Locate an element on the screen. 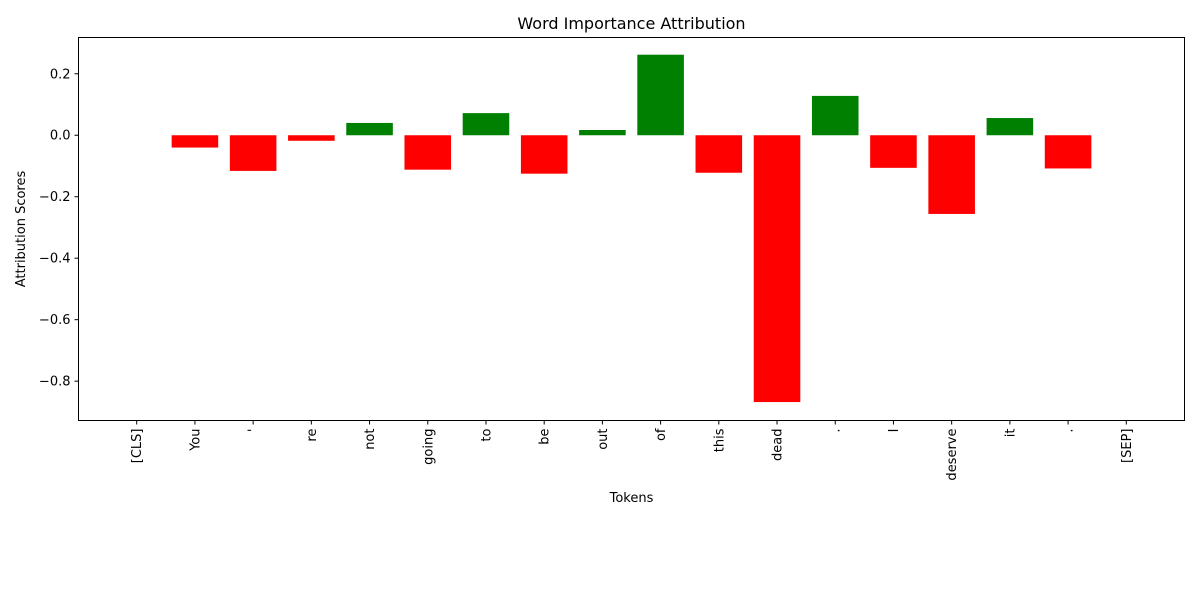 The image size is (1200, 600). y-tick-label: −0.6 is located at coordinates (55, 320).